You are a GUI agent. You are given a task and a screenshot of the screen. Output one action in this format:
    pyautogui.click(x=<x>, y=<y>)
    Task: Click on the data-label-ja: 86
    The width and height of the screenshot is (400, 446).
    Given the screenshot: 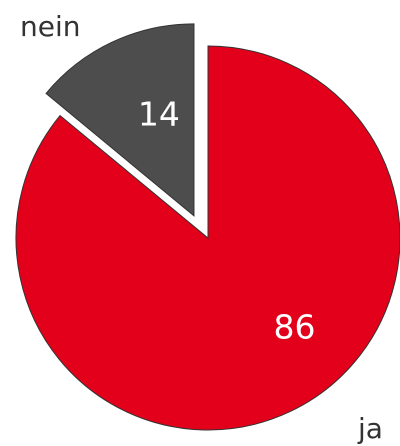 What is the action you would take?
    pyautogui.click(x=295, y=326)
    